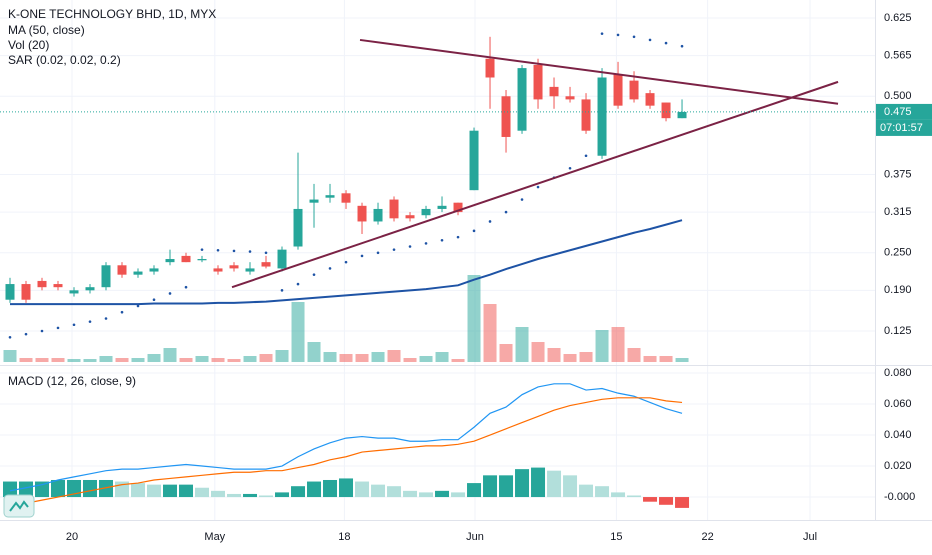  What do you see at coordinates (898, 18) in the screenshot?
I see `y-tick-label: 0.625` at bounding box center [898, 18].